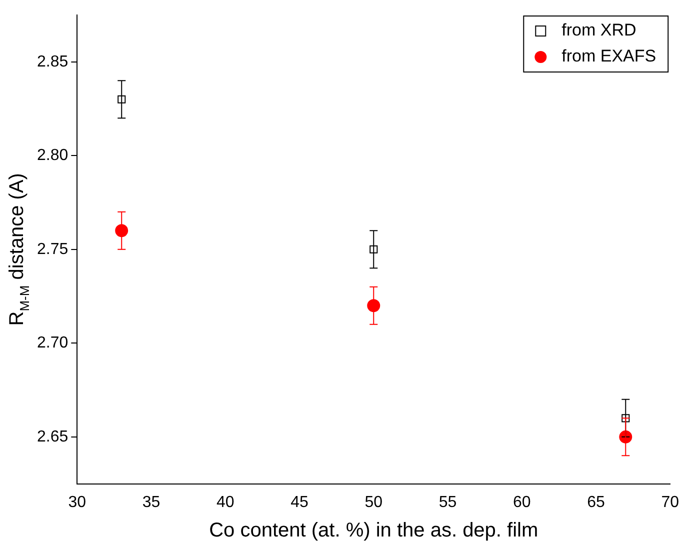 The height and width of the screenshot is (547, 682). I want to click on y-tick-label: 2.85, so click(52, 61).